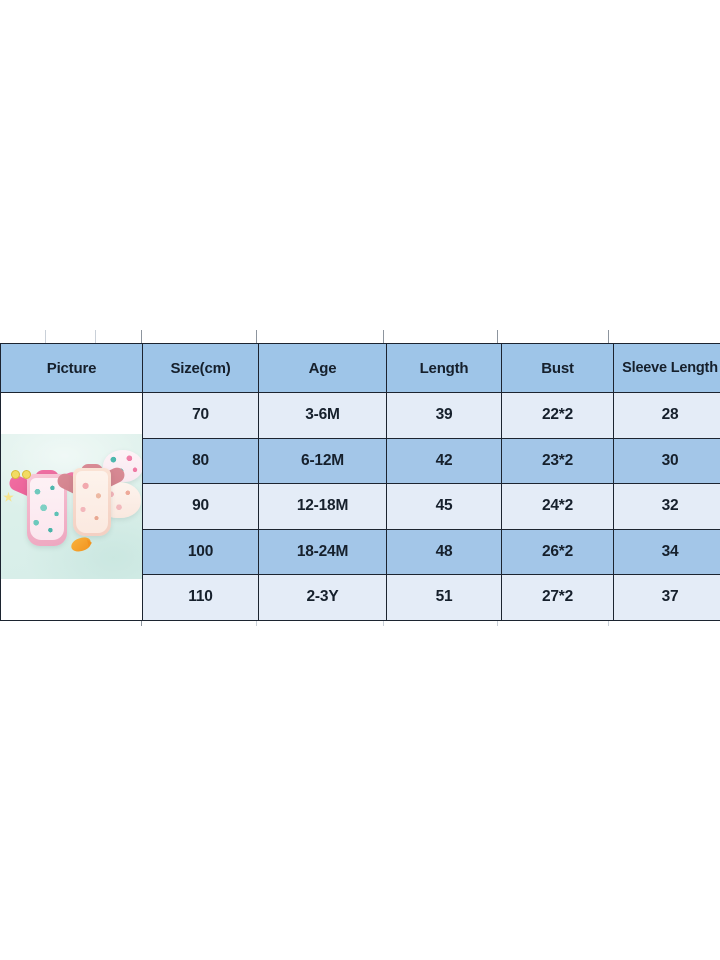 The height and width of the screenshot is (960, 720). I want to click on cell-size: 110, so click(200, 597).